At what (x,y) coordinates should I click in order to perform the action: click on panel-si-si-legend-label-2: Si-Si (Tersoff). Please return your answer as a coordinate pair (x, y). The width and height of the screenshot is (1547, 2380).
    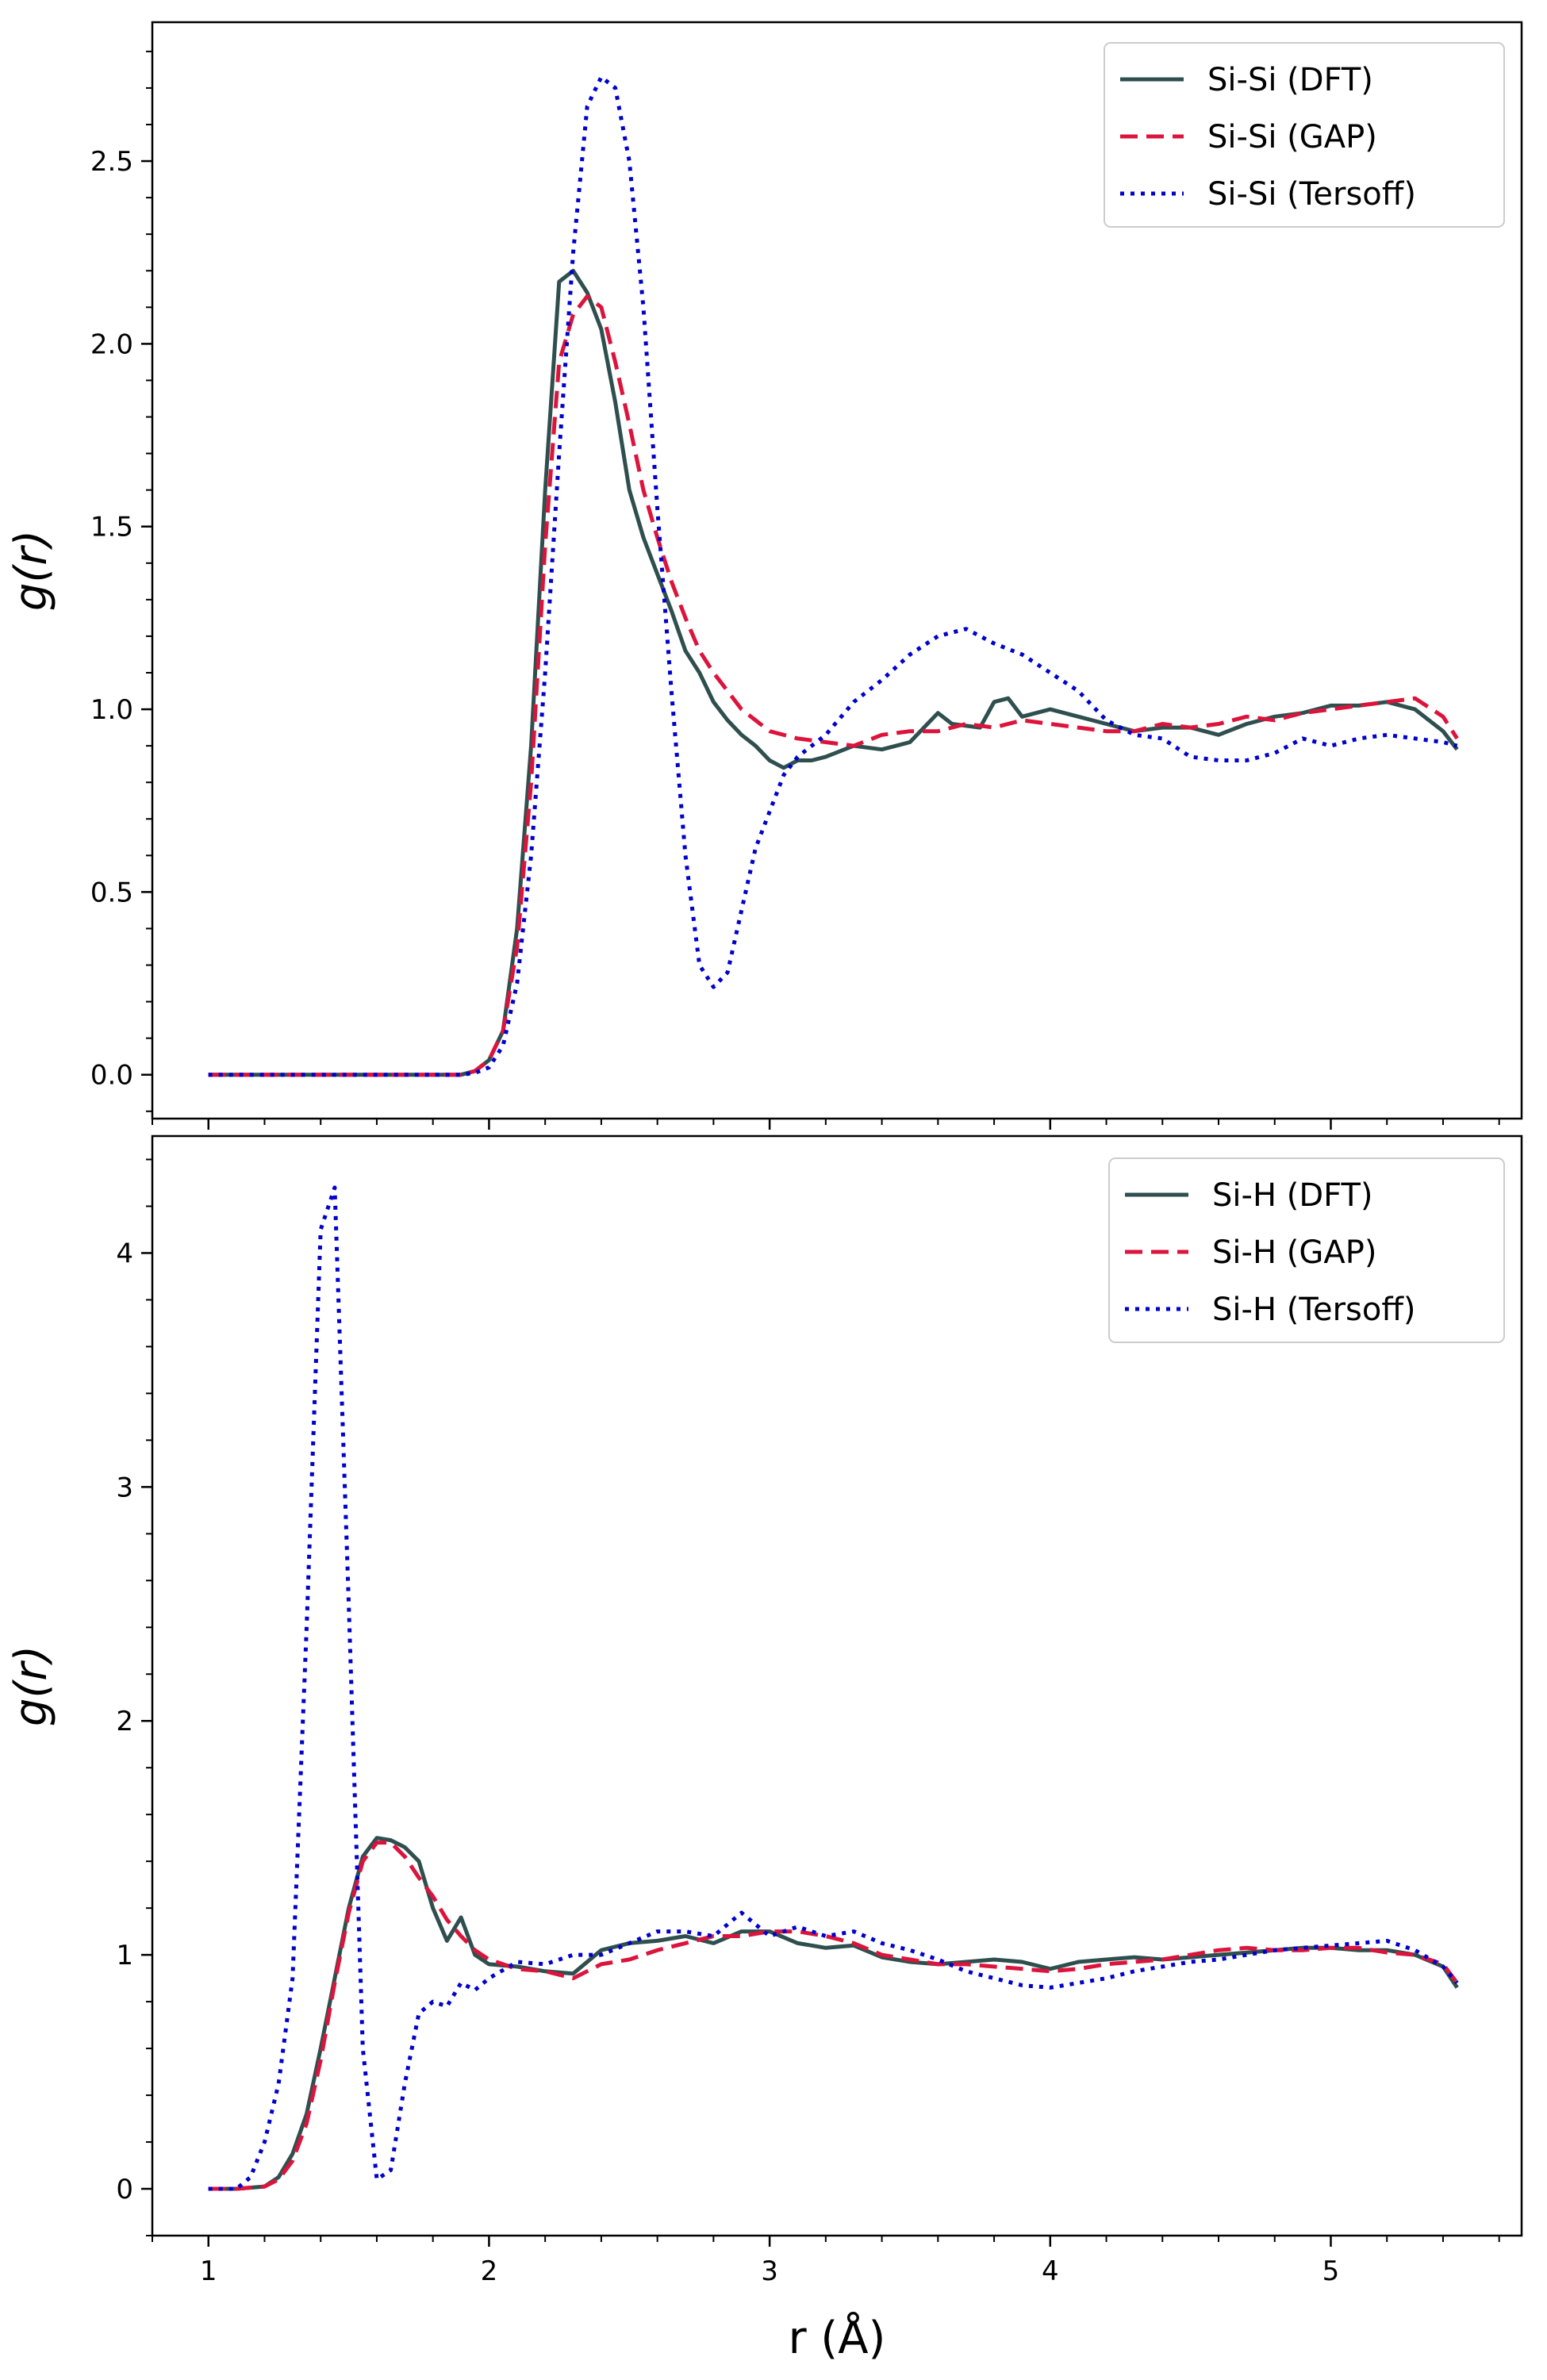
    Looking at the image, I should click on (1311, 194).